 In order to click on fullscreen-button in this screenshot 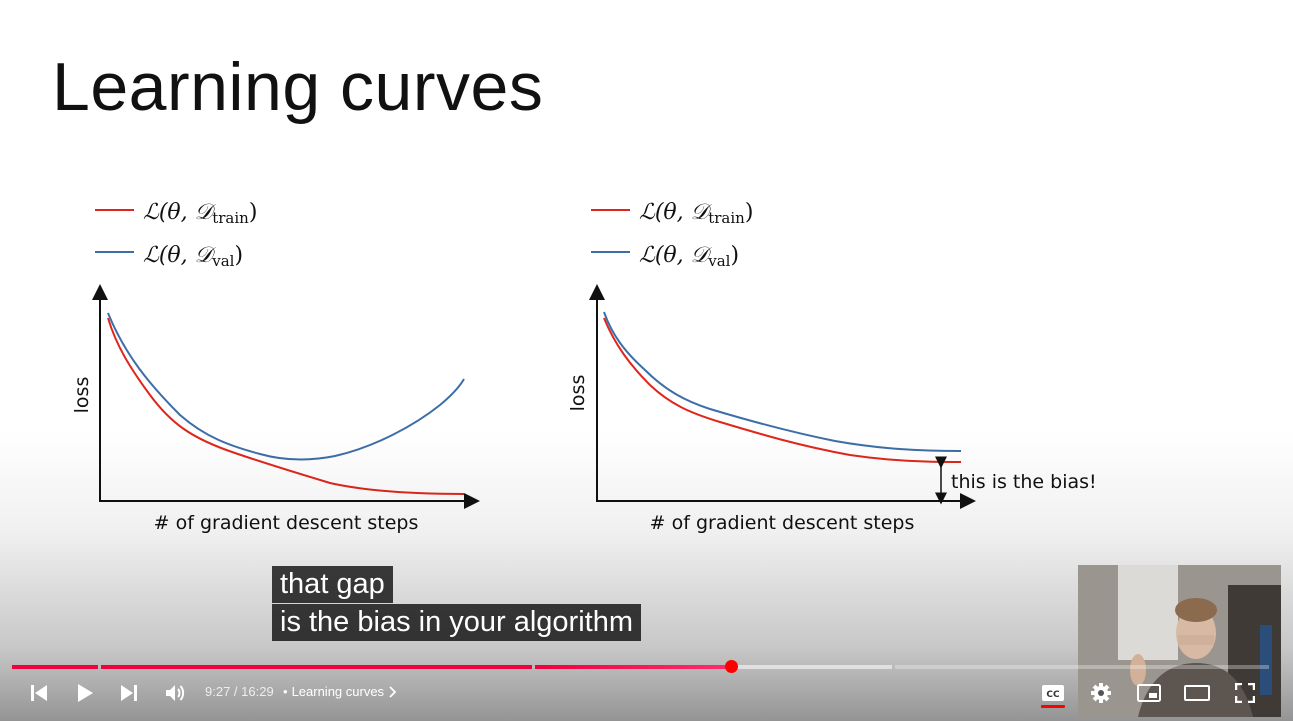, I will do `click(1245, 693)`.